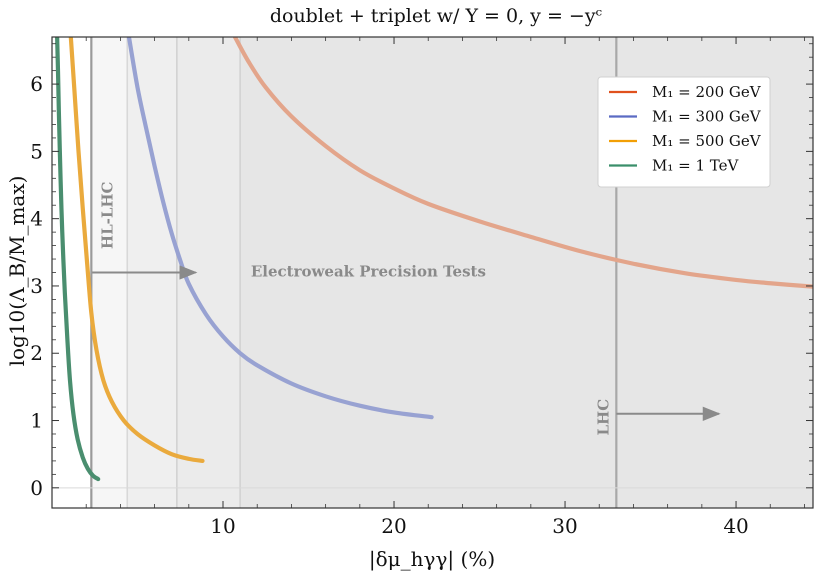 The height and width of the screenshot is (576, 817). What do you see at coordinates (735, 526) in the screenshot?
I see `x-tick-label: 40` at bounding box center [735, 526].